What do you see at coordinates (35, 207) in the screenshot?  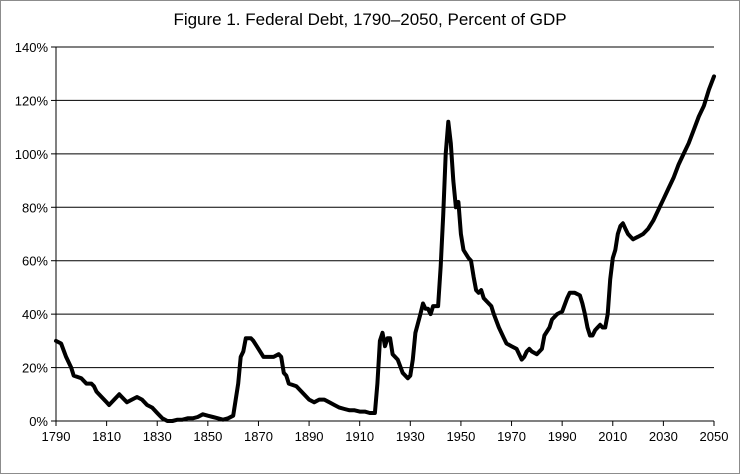 I see `y-tick-label-4: 80%` at bounding box center [35, 207].